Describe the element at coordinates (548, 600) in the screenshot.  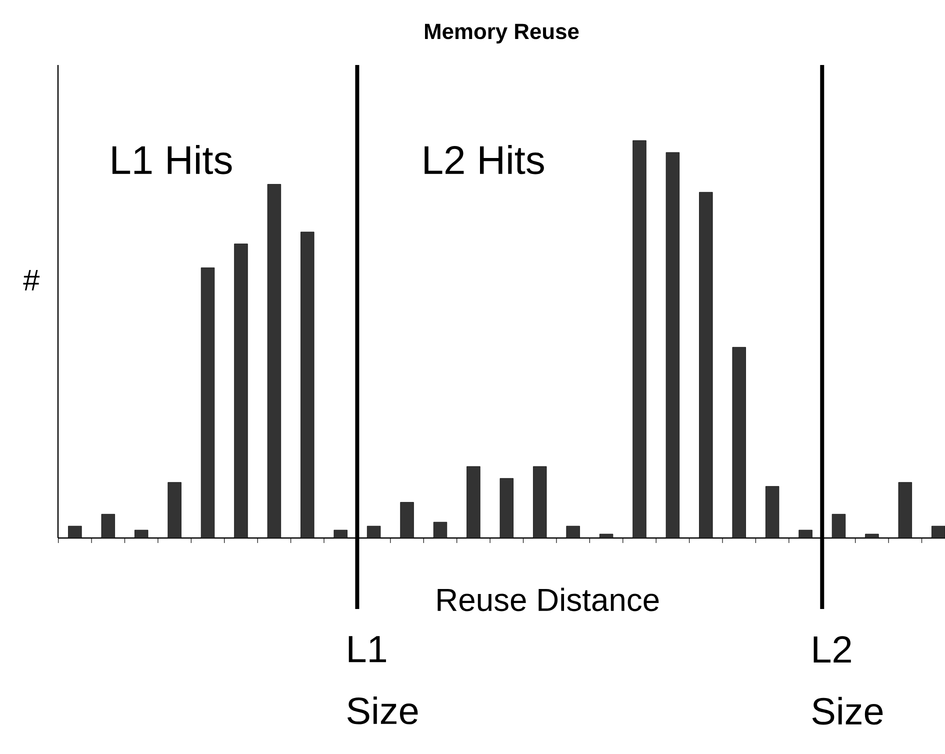
I see `x-axis-title: Reuse Distance` at that location.